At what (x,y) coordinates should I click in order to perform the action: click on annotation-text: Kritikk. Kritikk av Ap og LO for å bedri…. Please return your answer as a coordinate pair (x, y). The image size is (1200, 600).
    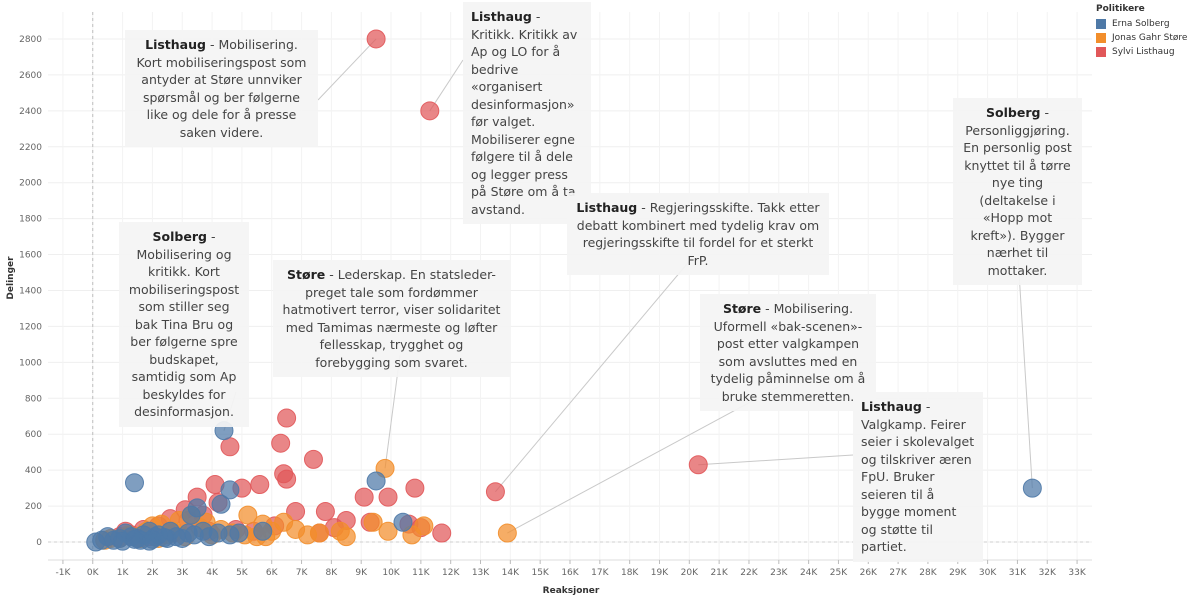
    Looking at the image, I should click on (524, 121).